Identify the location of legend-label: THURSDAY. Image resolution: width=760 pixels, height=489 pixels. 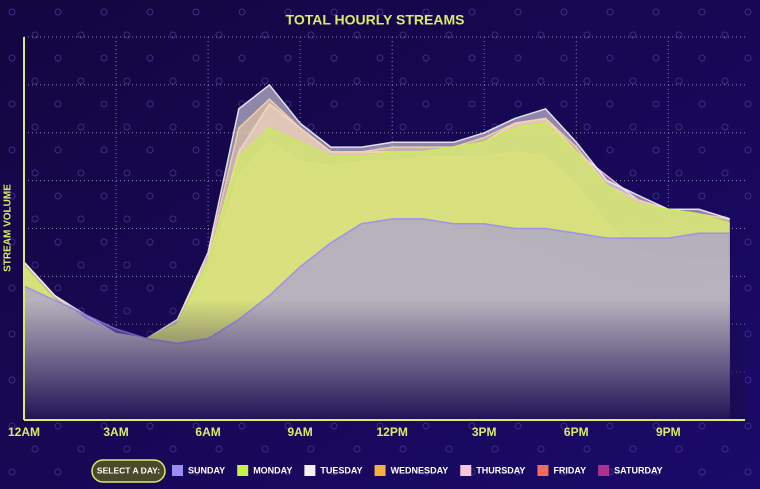
(500, 470).